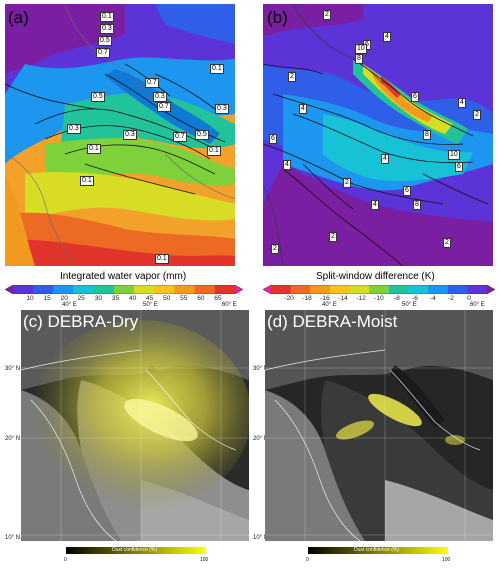 Image resolution: width=500 pixels, height=569 pixels. What do you see at coordinates (307, 298) in the screenshot?
I see `colorbar-tick-label: -18` at bounding box center [307, 298].